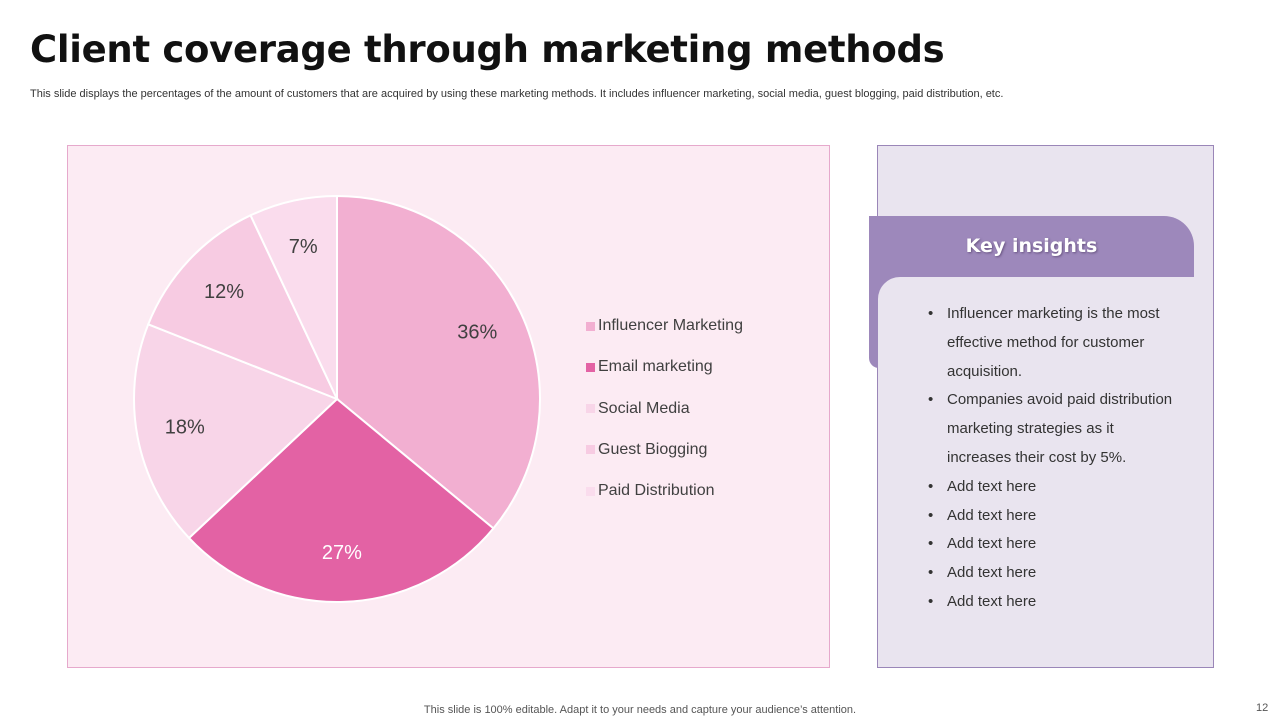 This screenshot has width=1280, height=720. What do you see at coordinates (342, 553) in the screenshot?
I see `data-label-email-marketing: 27%` at bounding box center [342, 553].